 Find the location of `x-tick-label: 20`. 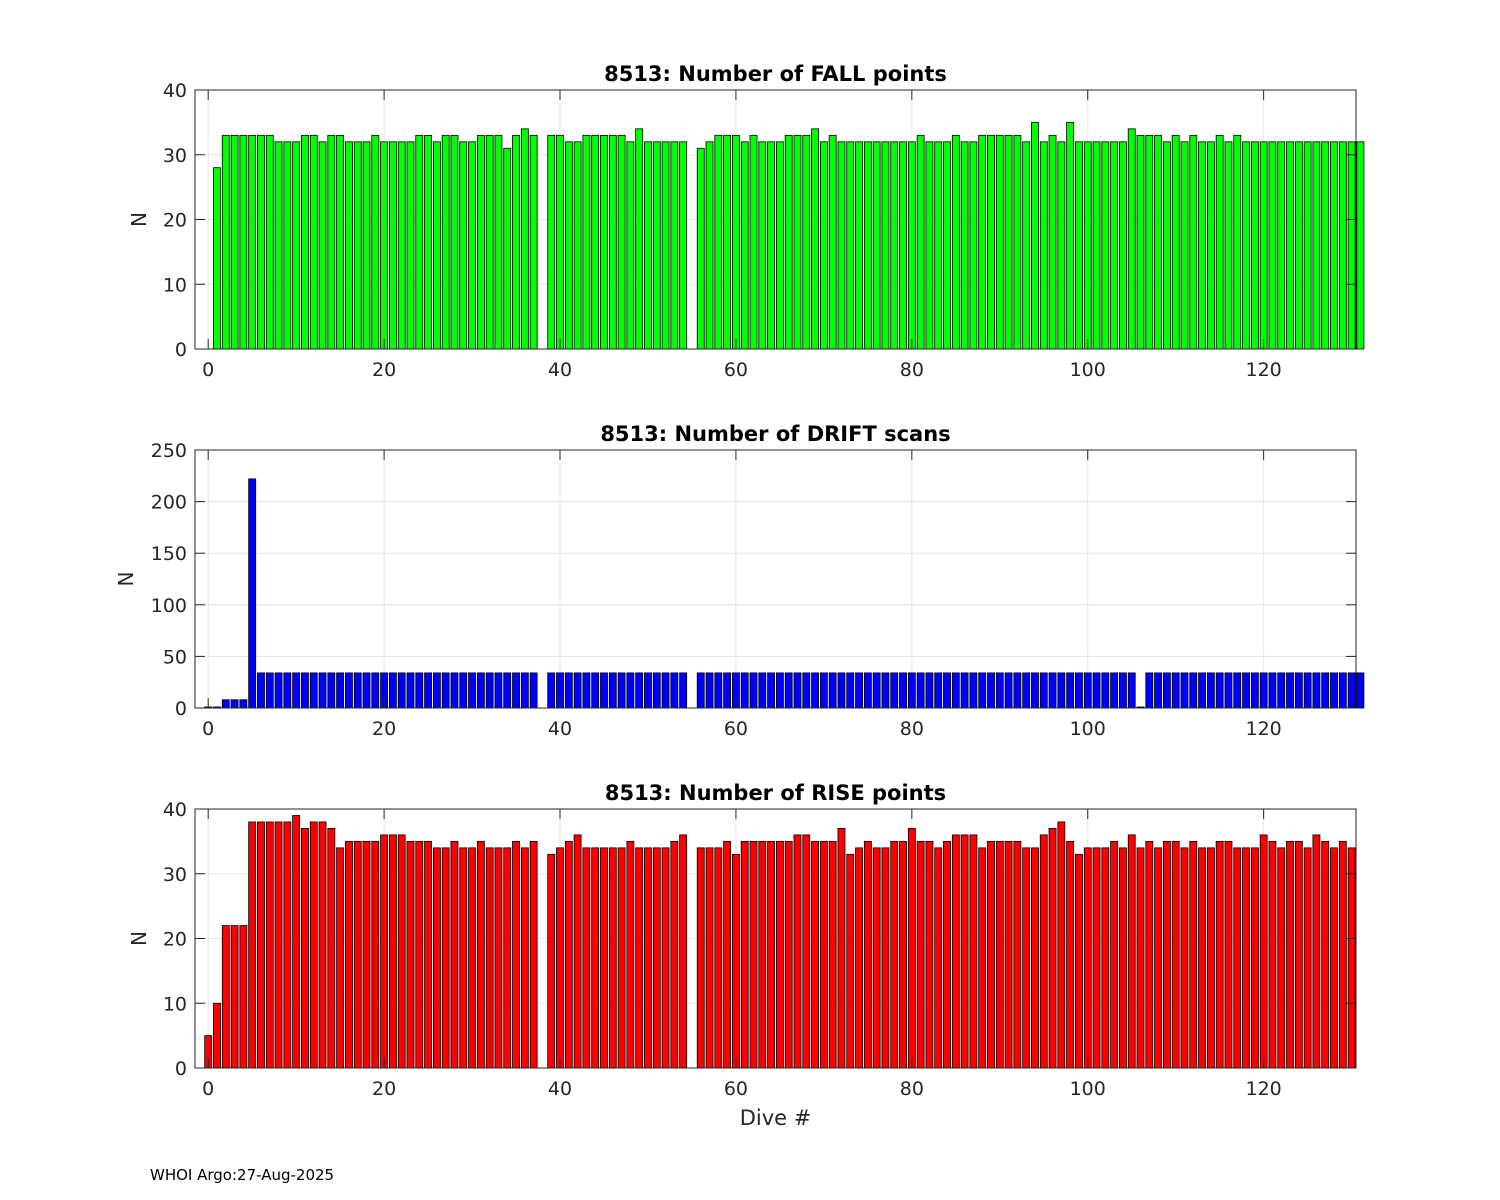

x-tick-label: 20 is located at coordinates (384, 370).